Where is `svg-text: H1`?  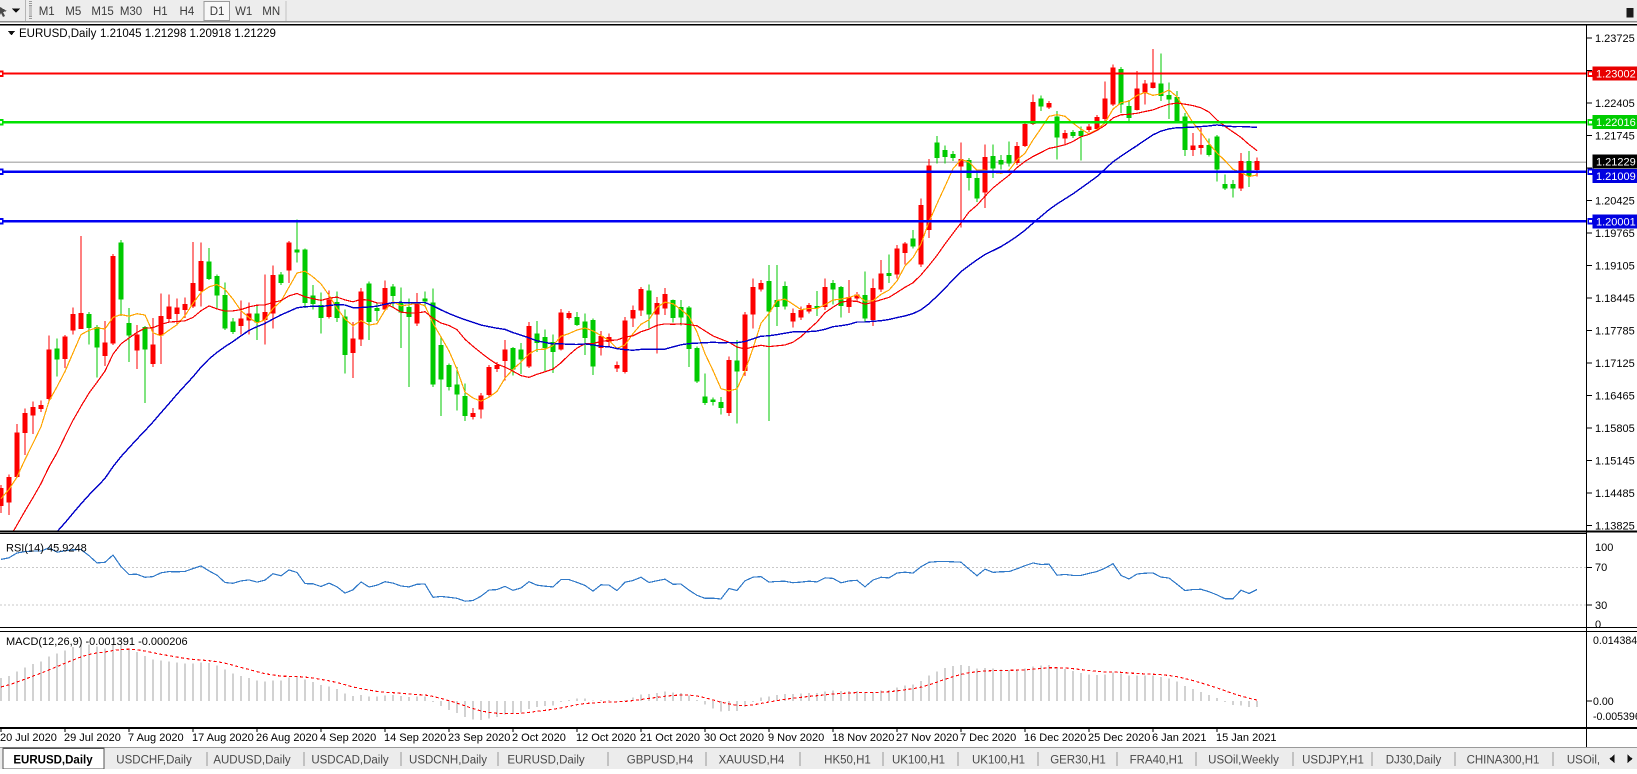
svg-text: H1 is located at coordinates (160, 12).